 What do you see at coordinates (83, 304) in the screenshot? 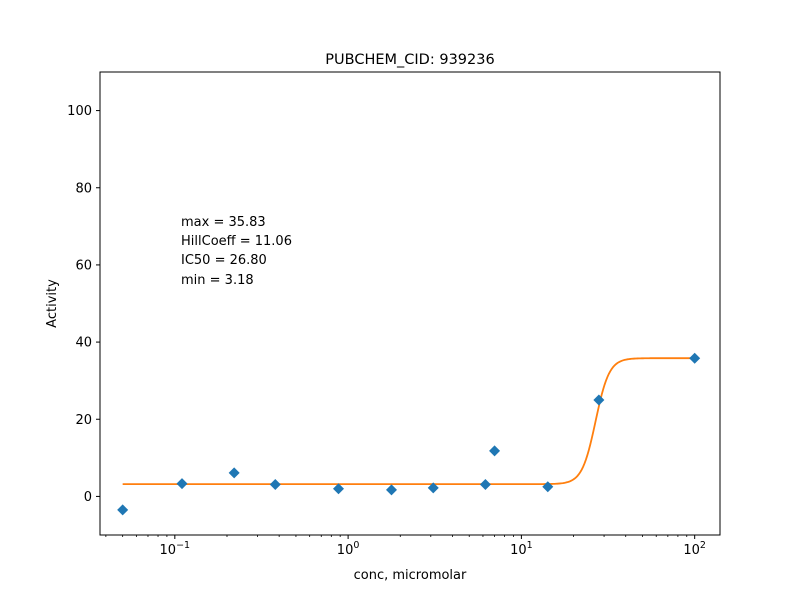
I see `y-axis-ticks: 0 20 40 60 80 100` at bounding box center [83, 304].